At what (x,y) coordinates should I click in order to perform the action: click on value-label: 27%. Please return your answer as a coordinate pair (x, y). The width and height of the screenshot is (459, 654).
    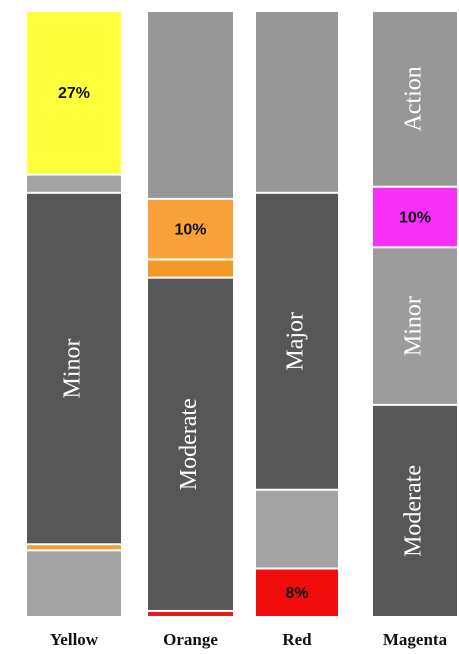
    Looking at the image, I should click on (74, 93).